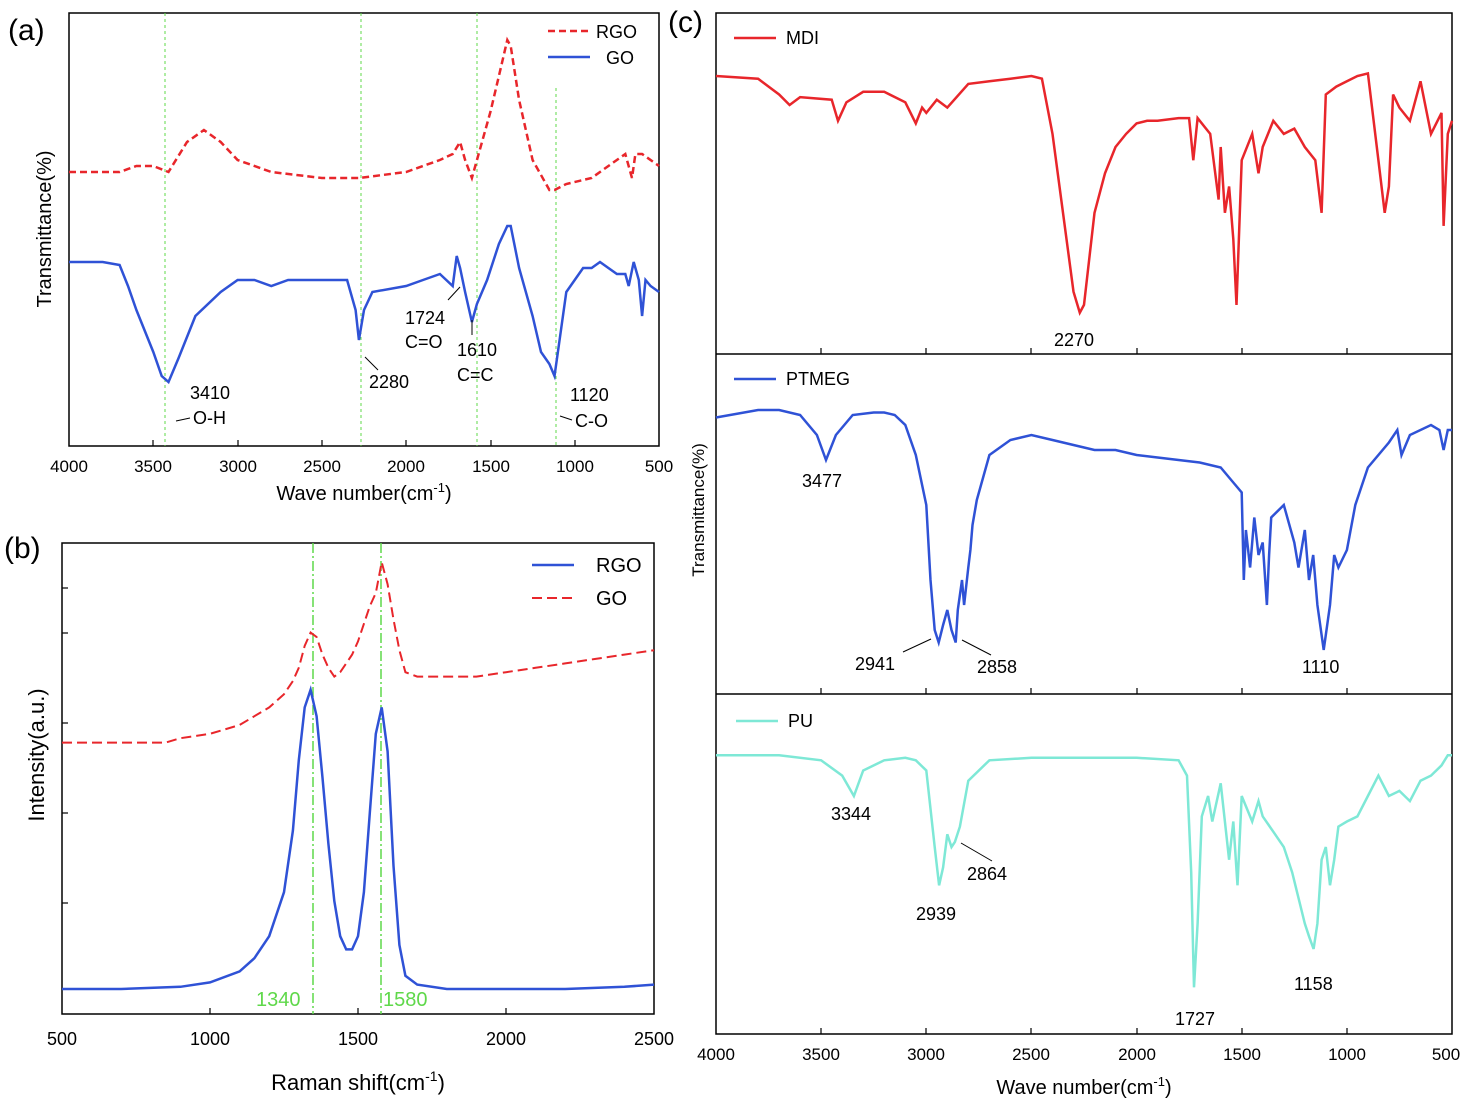 The width and height of the screenshot is (1468, 1103). Describe the element at coordinates (997, 667) in the screenshot. I see `annotation: 2858` at that location.